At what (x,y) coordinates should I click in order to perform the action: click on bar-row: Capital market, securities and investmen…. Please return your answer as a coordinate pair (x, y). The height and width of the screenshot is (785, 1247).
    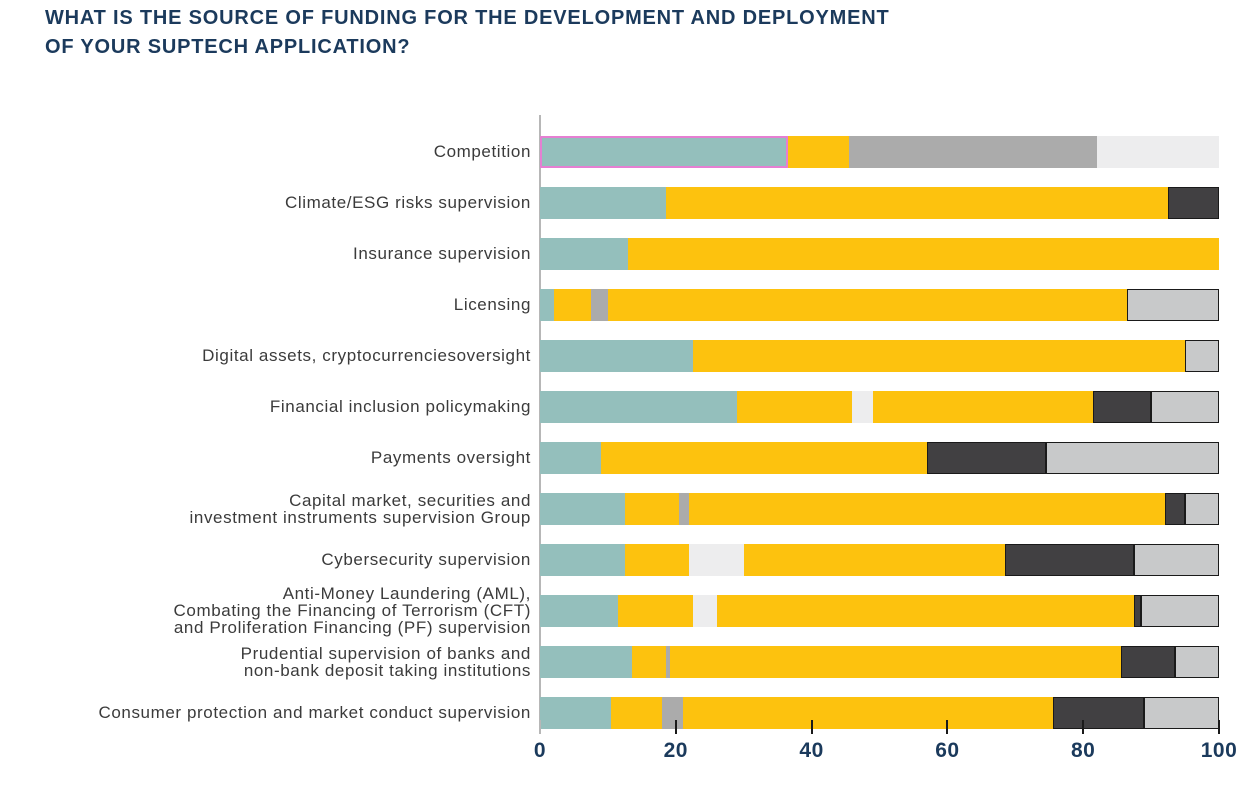
    Looking at the image, I should click on (620, 508).